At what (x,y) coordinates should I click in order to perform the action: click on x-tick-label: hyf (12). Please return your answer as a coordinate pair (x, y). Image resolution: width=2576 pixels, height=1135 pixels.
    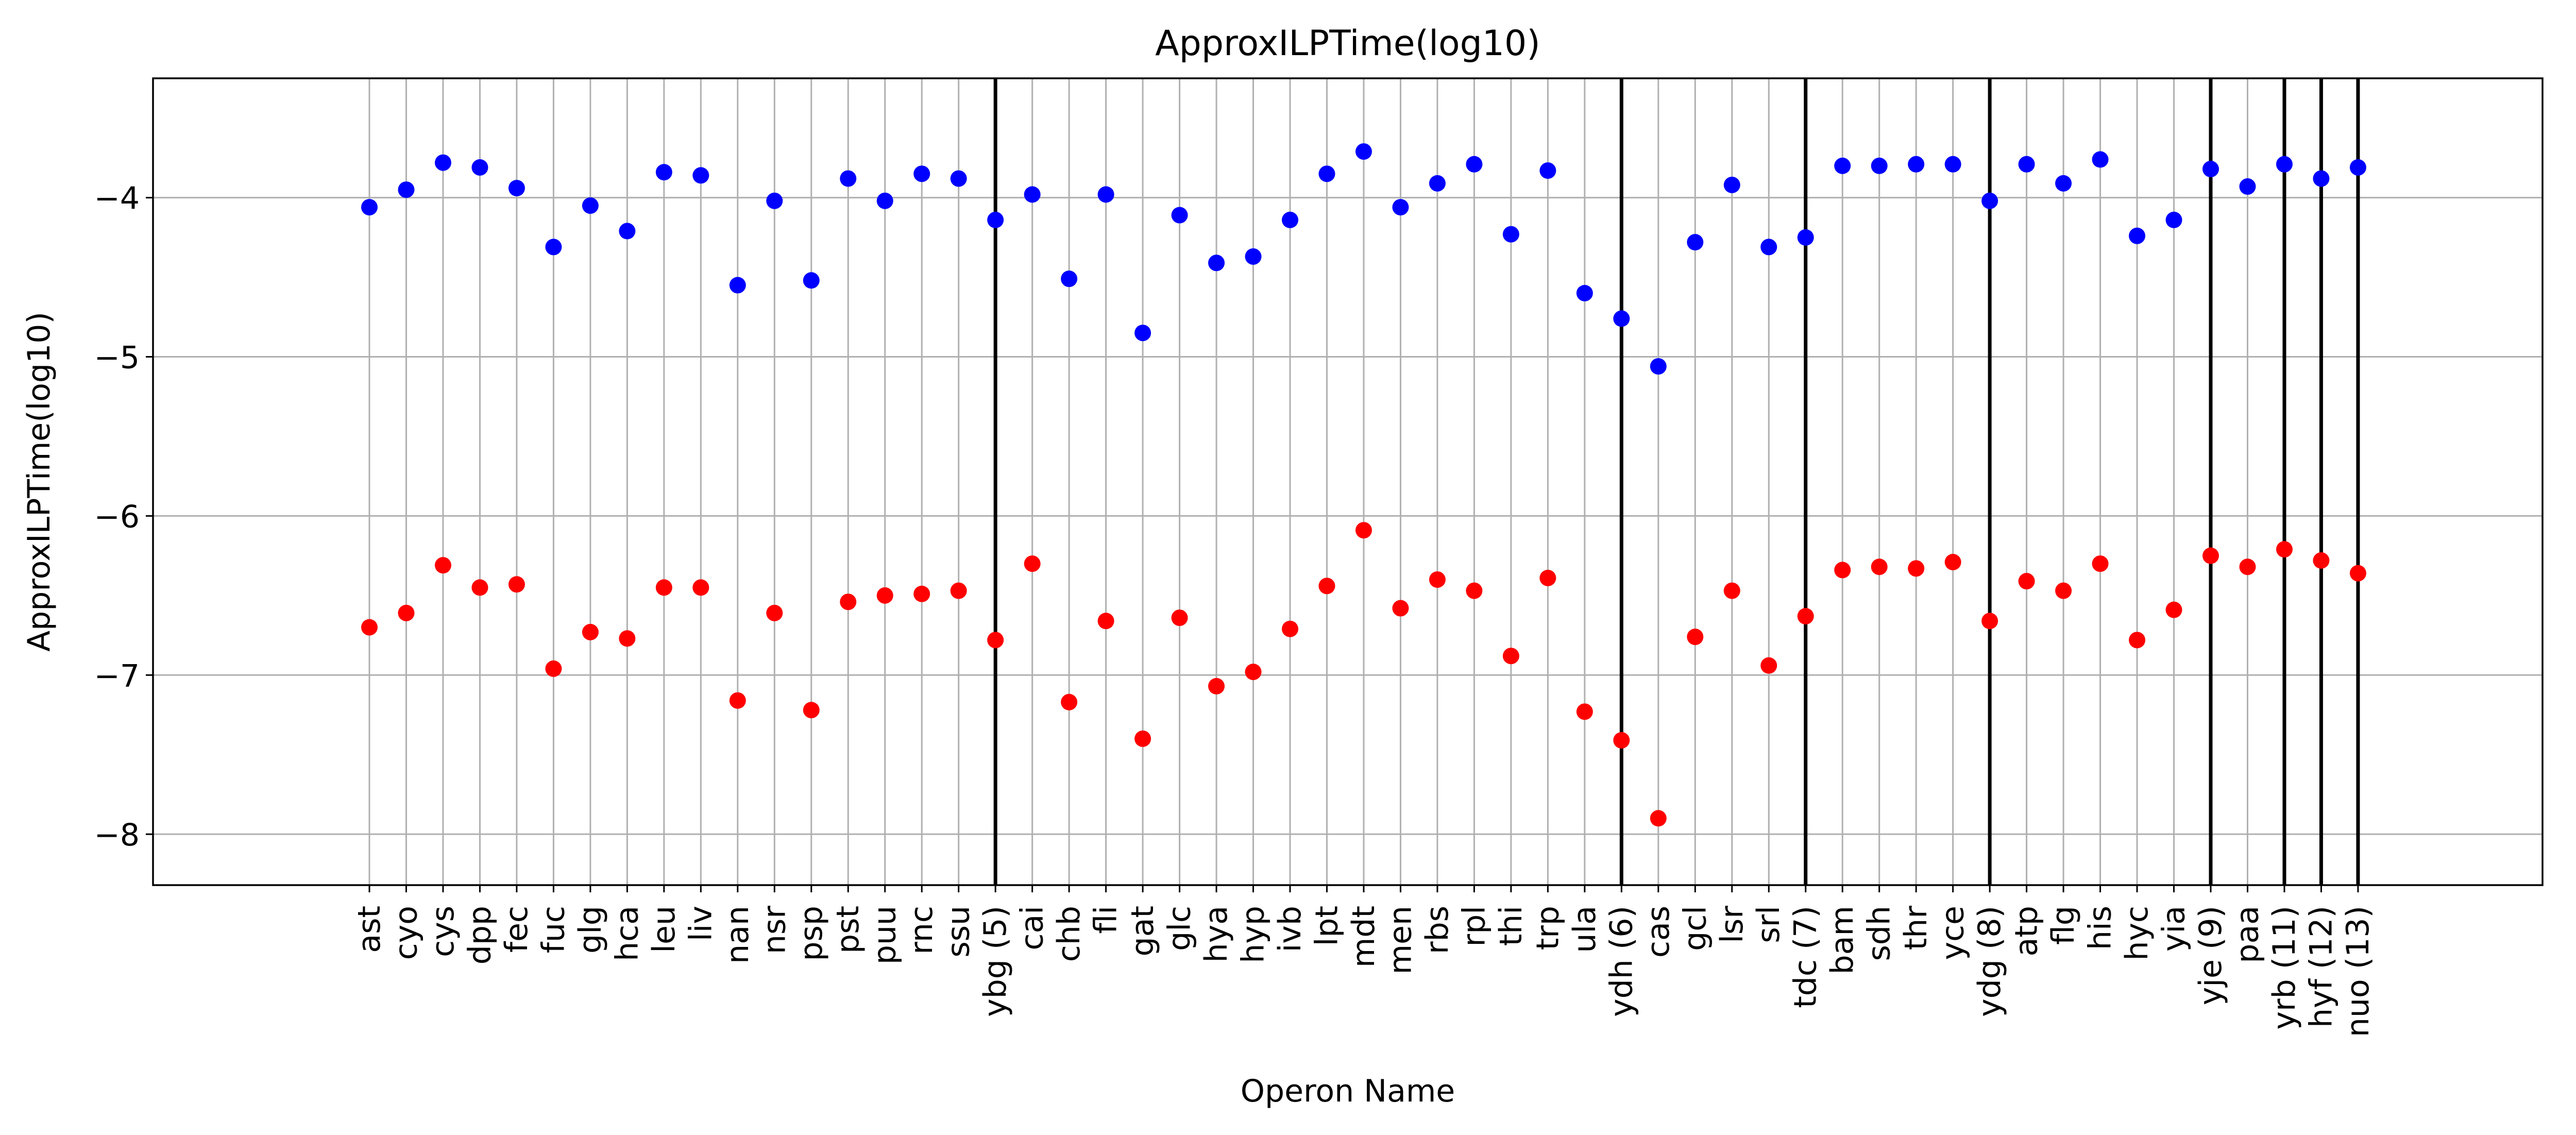
    Looking at the image, I should click on (2321, 967).